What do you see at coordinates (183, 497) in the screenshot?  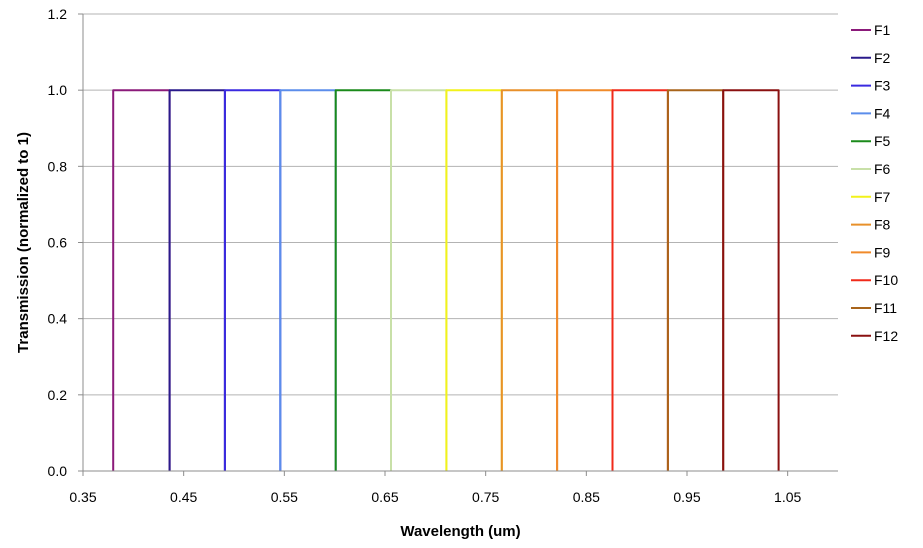 I see `x-tick-label: 0.45` at bounding box center [183, 497].